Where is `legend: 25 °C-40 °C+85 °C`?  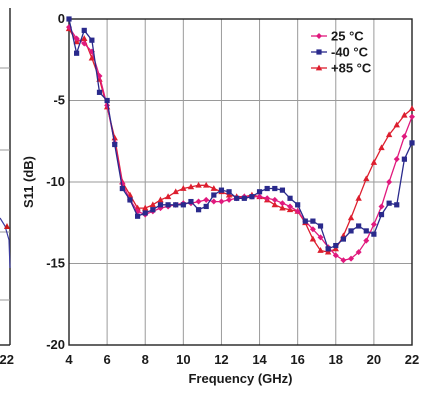
legend: 25 °C-40 °C+85 °C is located at coordinates (341, 52).